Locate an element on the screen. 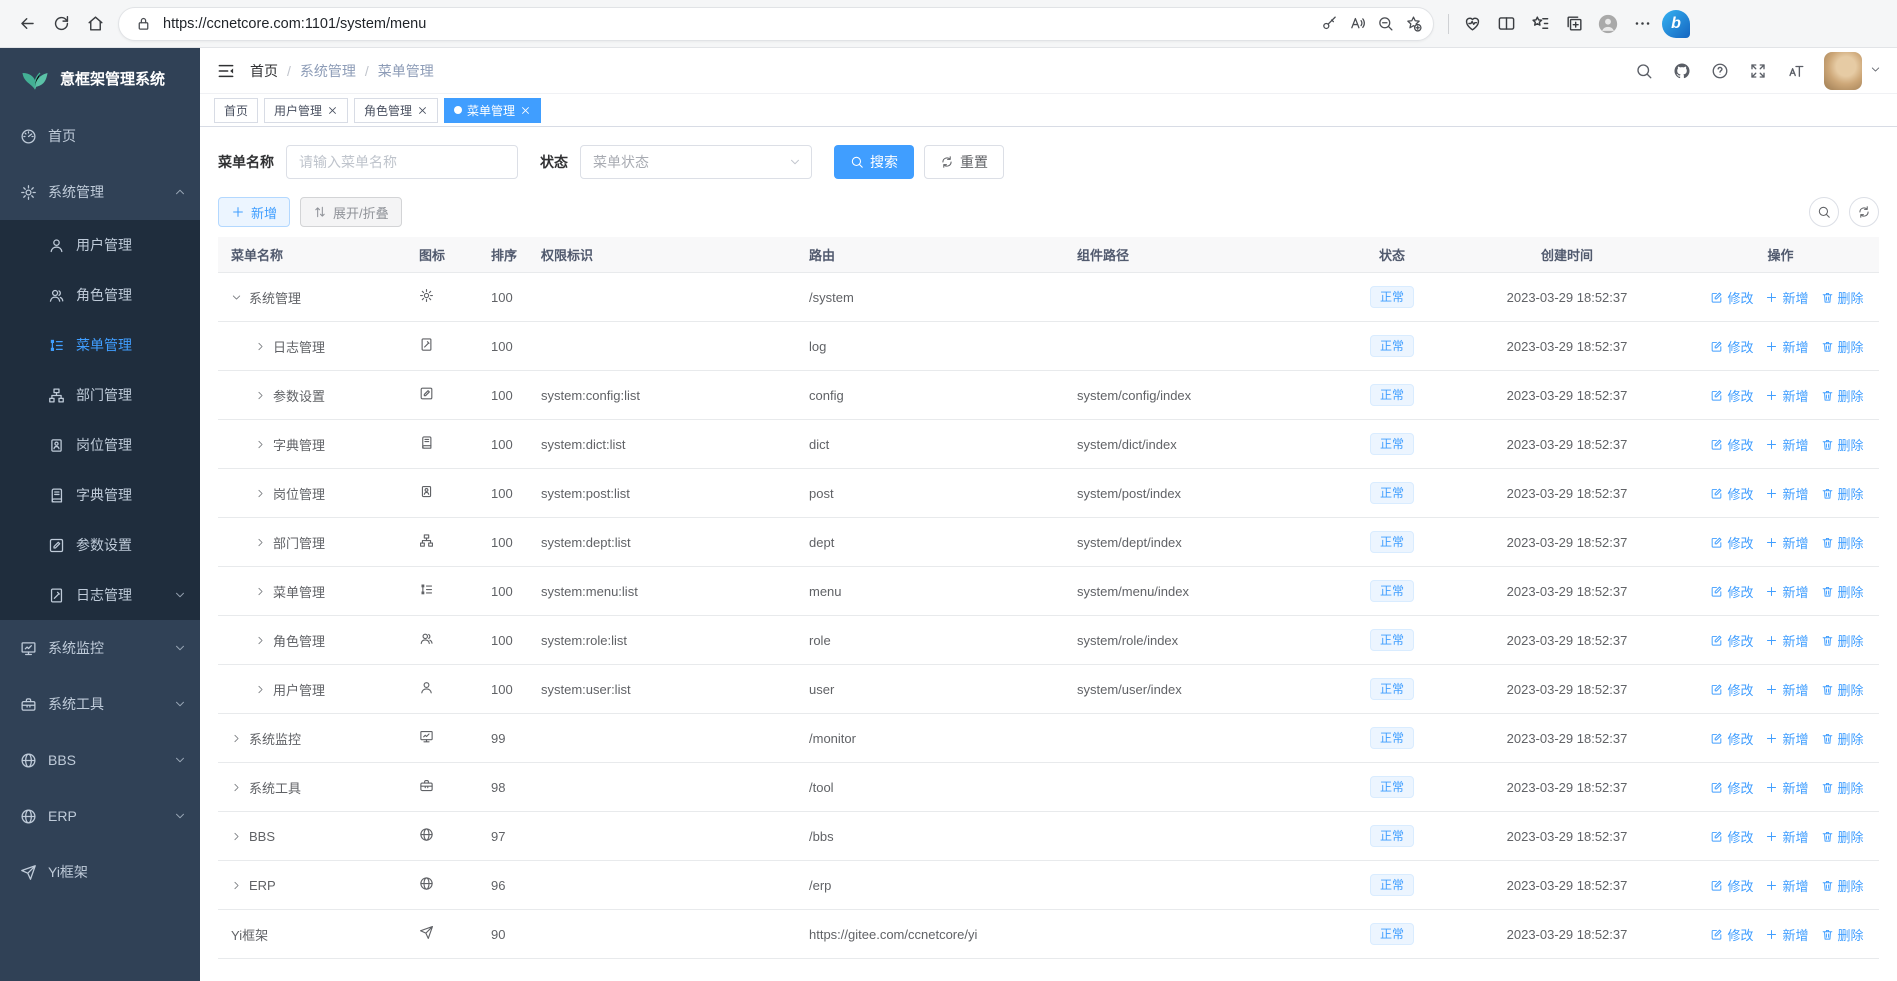 This screenshot has height=981, width=1897. sidebar-item-role: 角色管理 is located at coordinates (100, 295).